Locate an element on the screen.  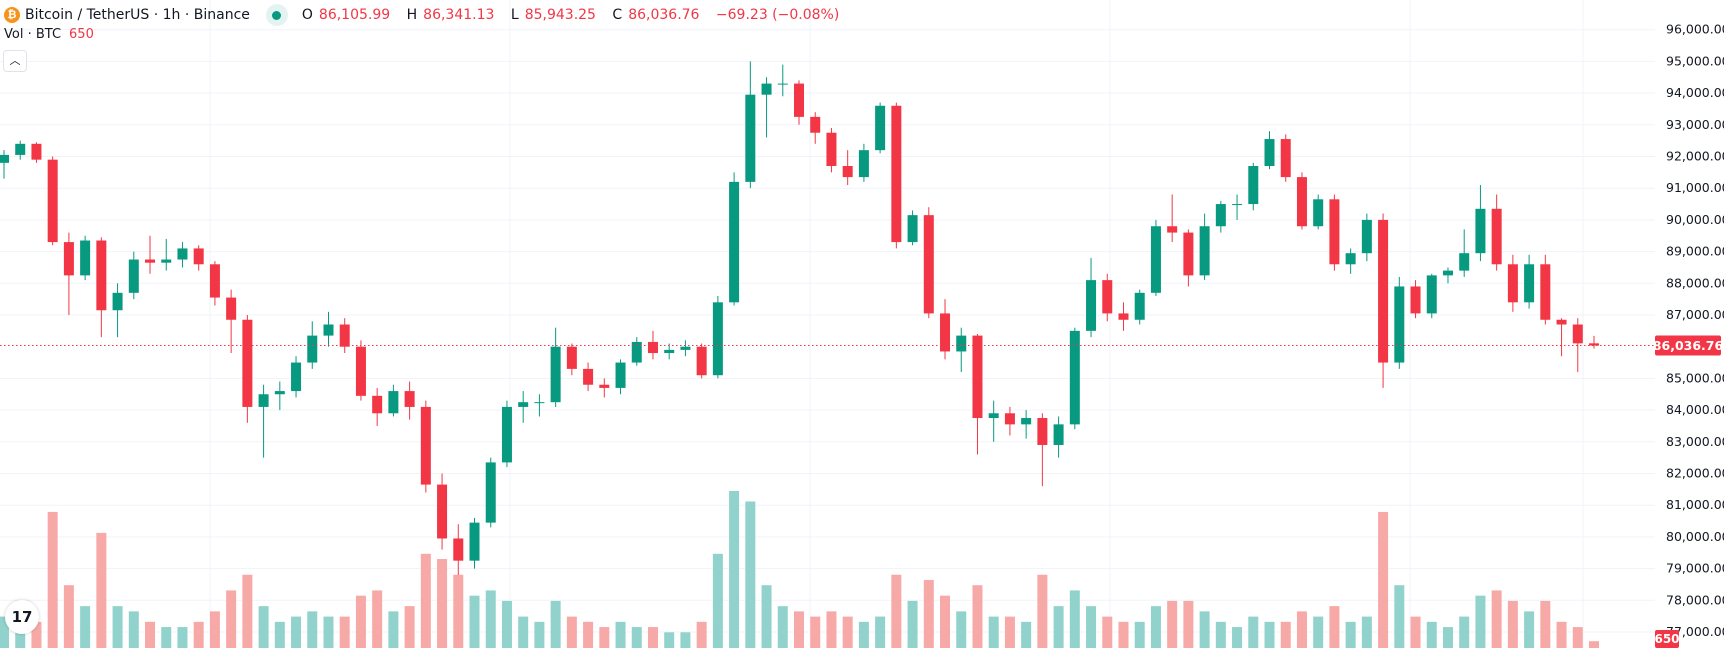
y-tick-label: 81,000.00 is located at coordinates (1695, 504).